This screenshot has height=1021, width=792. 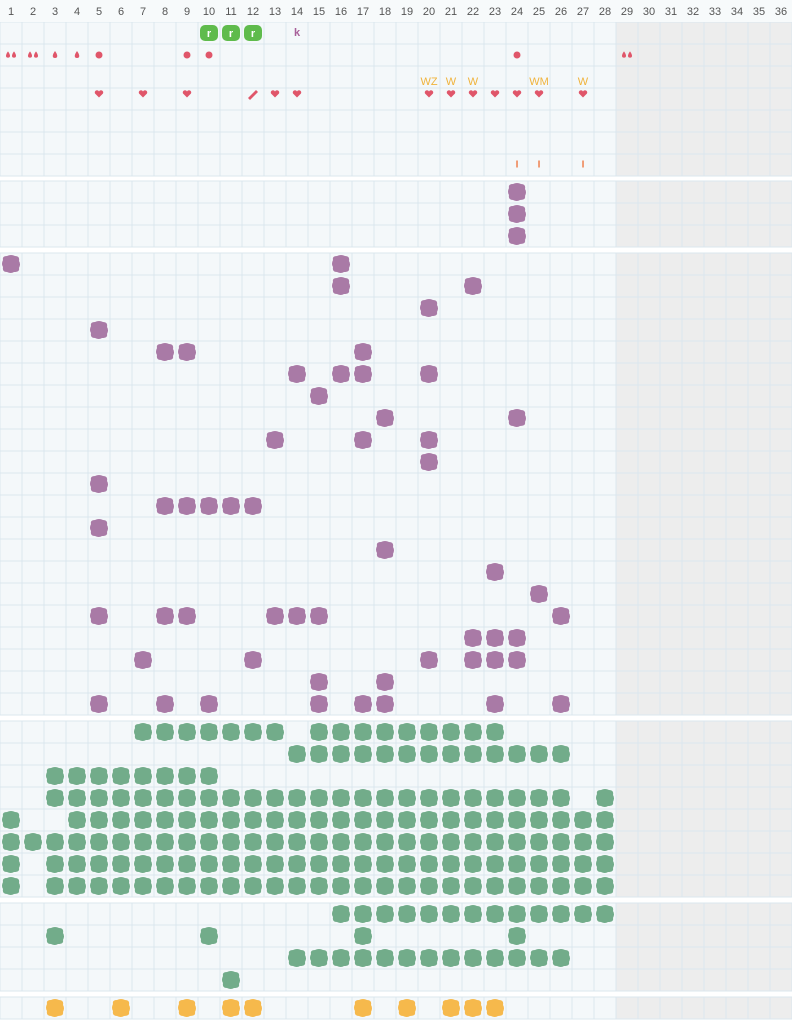 I want to click on day-number: 6, so click(x=121, y=12).